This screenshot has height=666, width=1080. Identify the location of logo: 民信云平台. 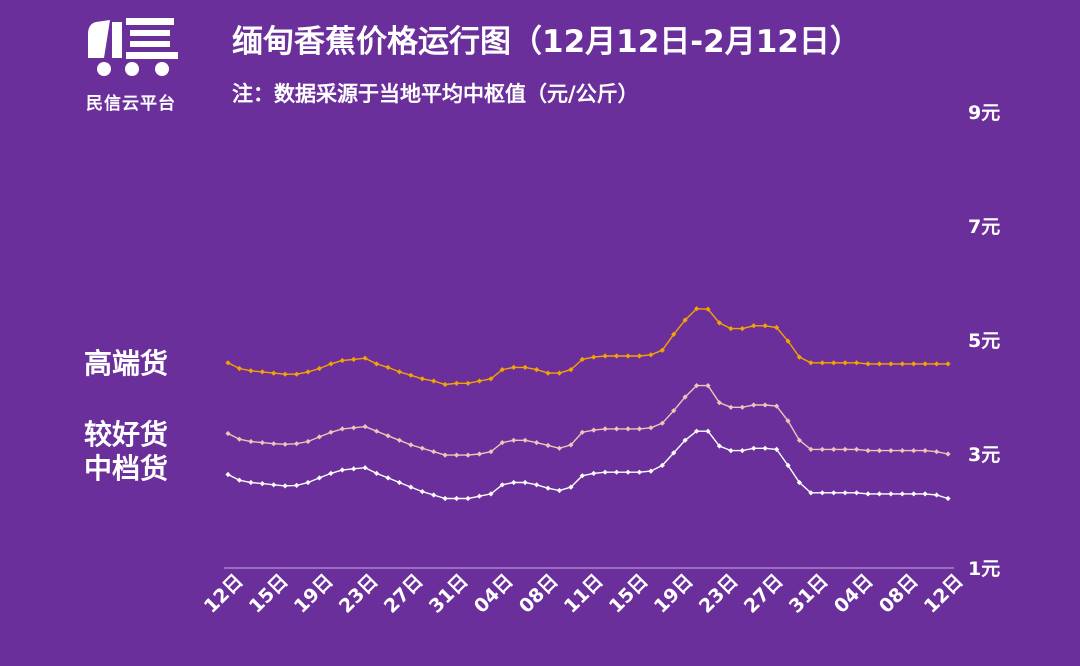
(139, 64).